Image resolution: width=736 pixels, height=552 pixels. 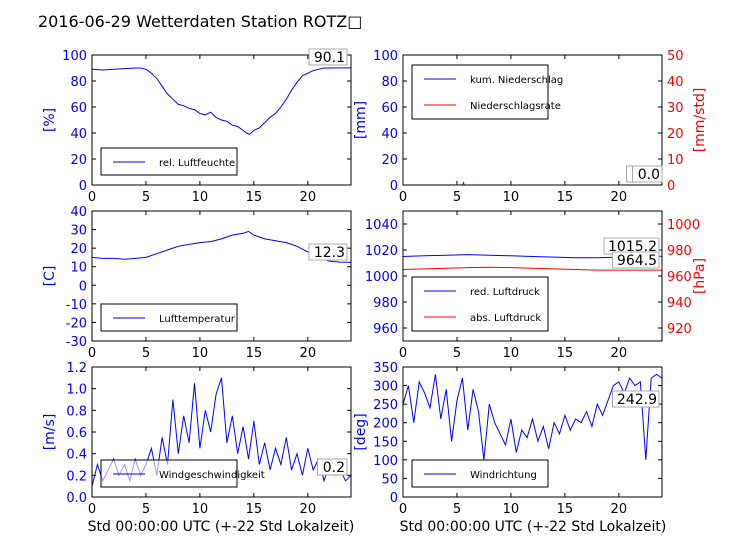 I want to click on legend-label: red. Luftdruck, so click(x=505, y=292).